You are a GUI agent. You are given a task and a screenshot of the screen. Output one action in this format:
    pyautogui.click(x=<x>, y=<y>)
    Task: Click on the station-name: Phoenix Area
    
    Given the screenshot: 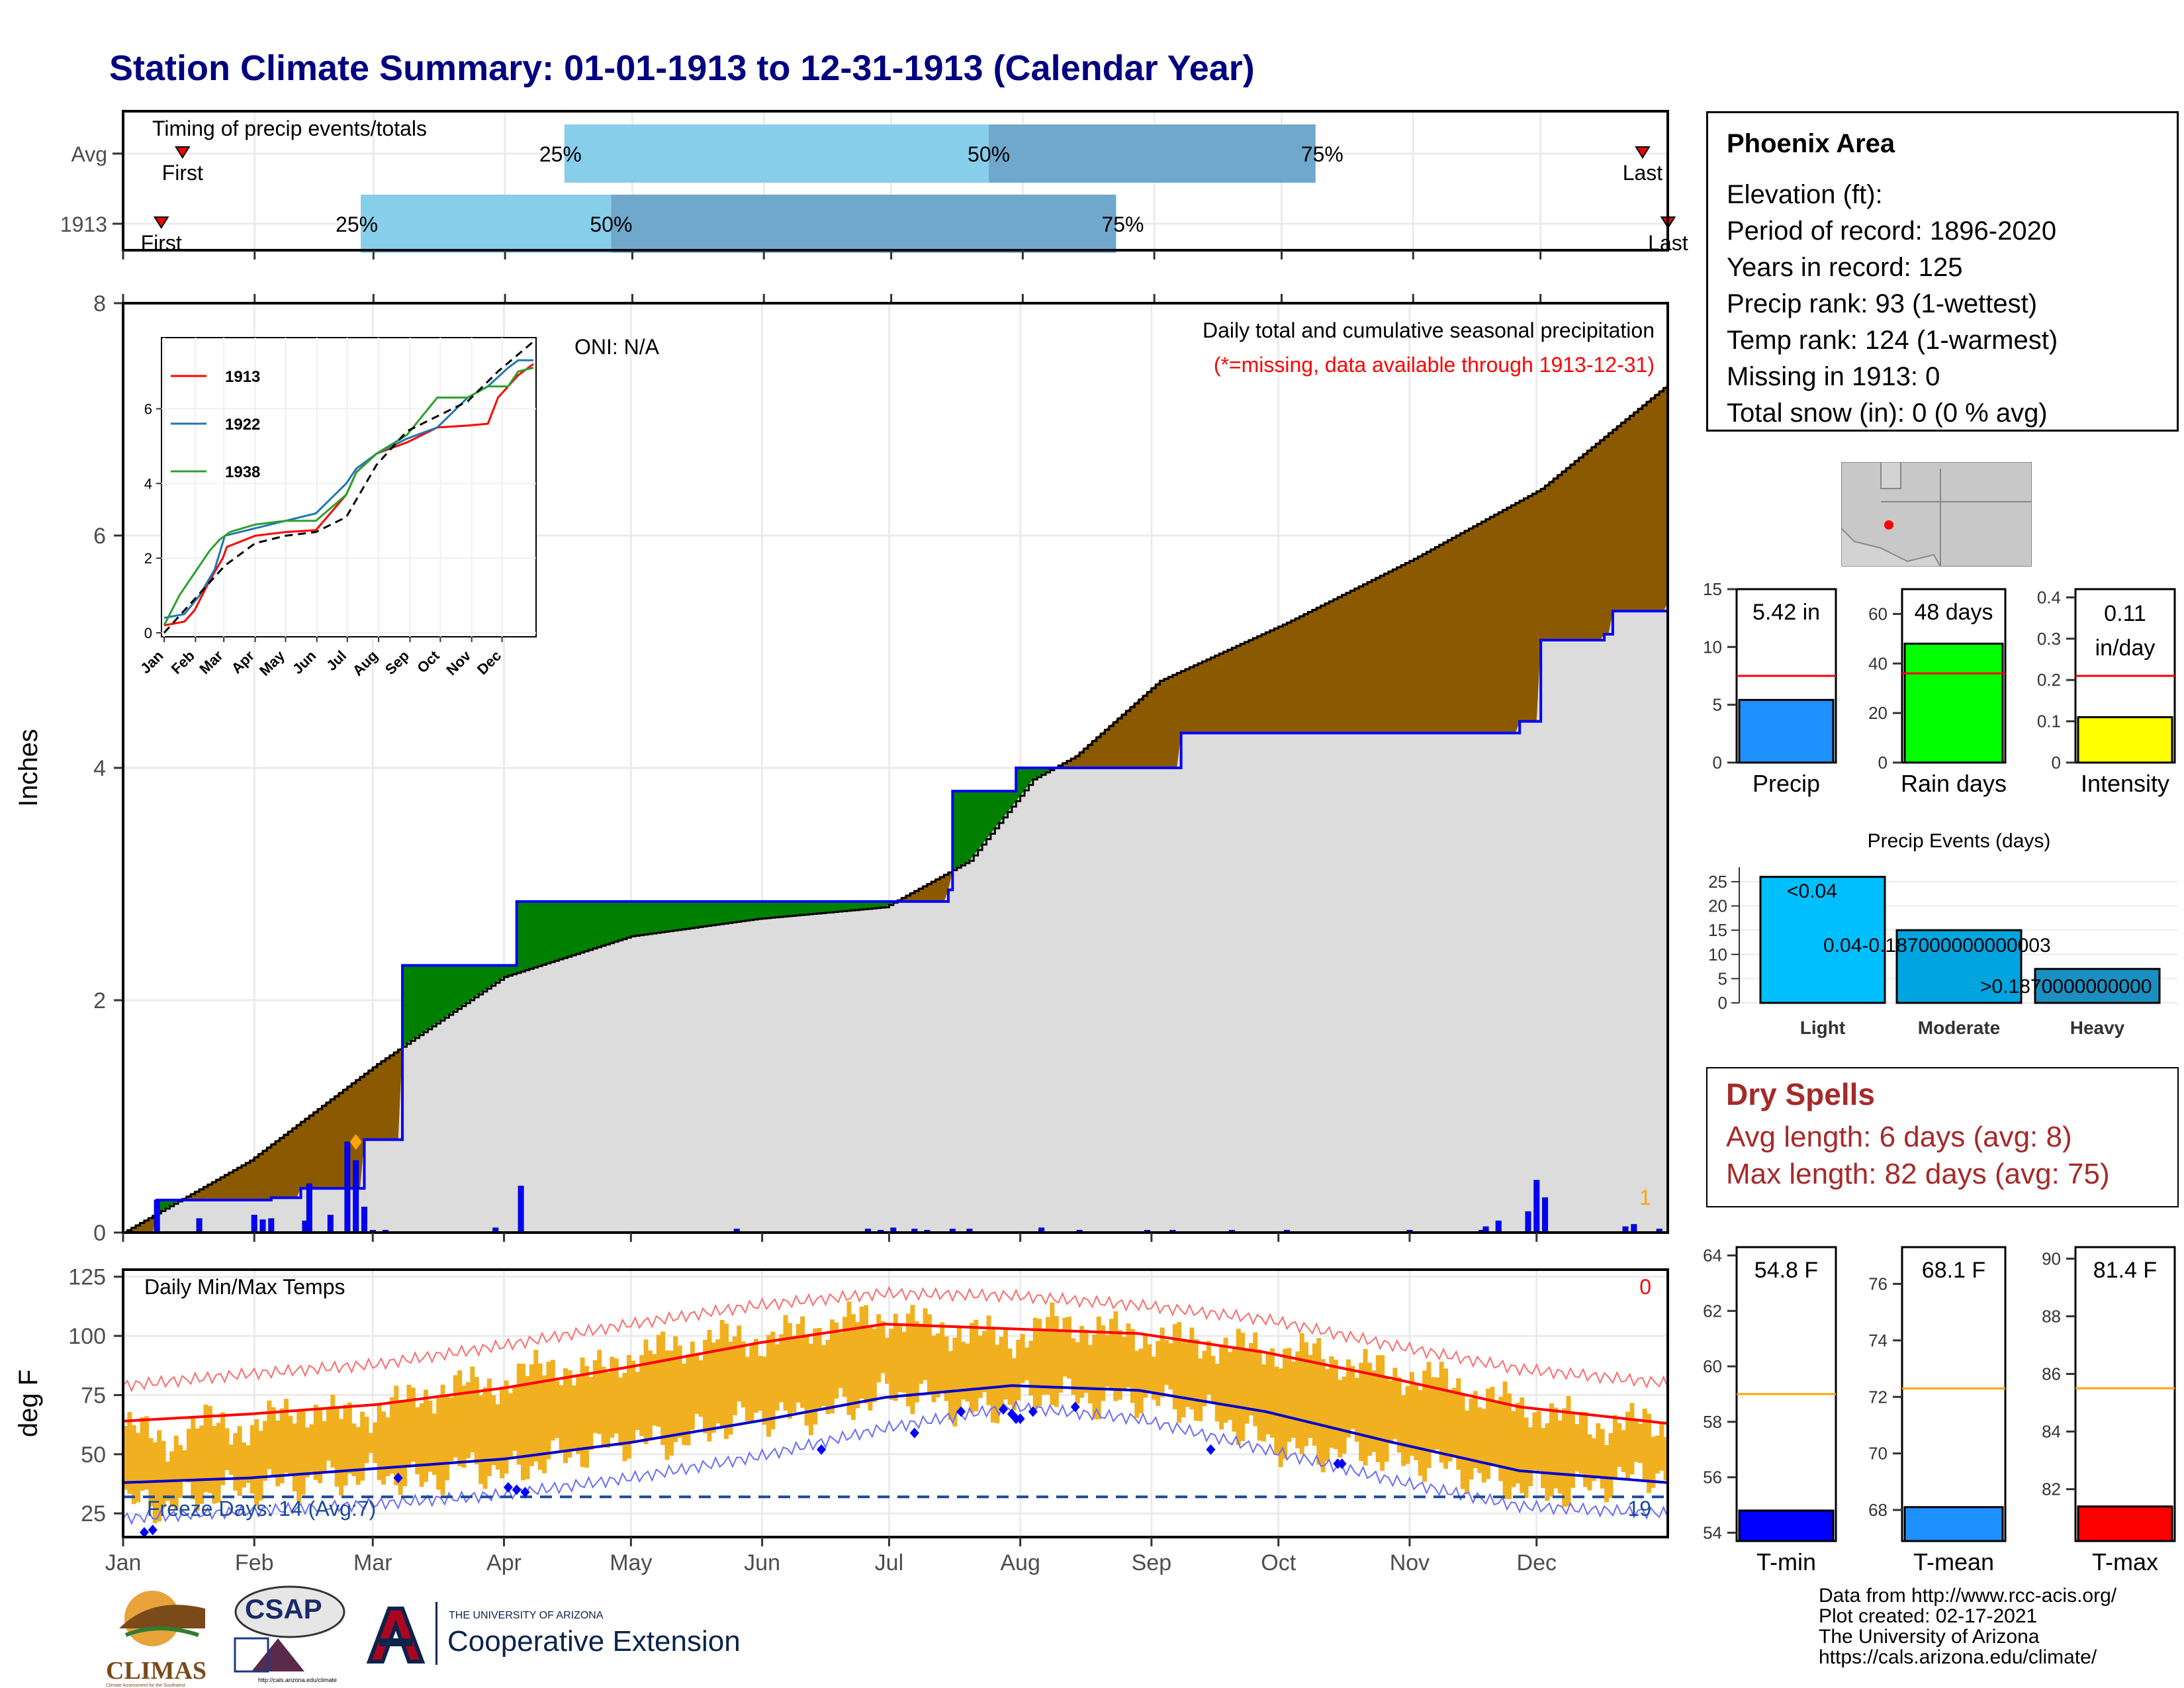 What is the action you would take?
    pyautogui.click(x=1811, y=143)
    